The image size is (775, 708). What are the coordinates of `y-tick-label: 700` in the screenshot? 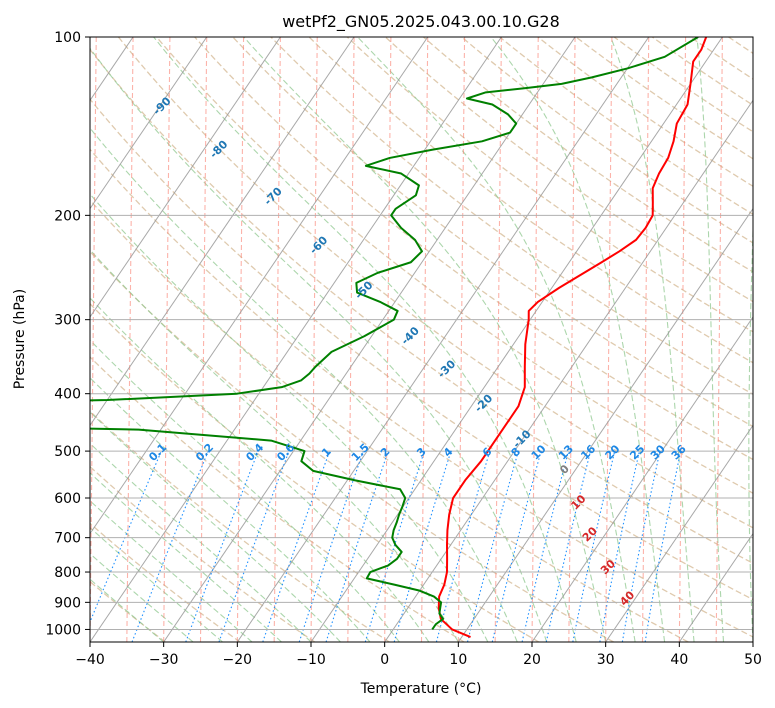 It's located at (67, 539).